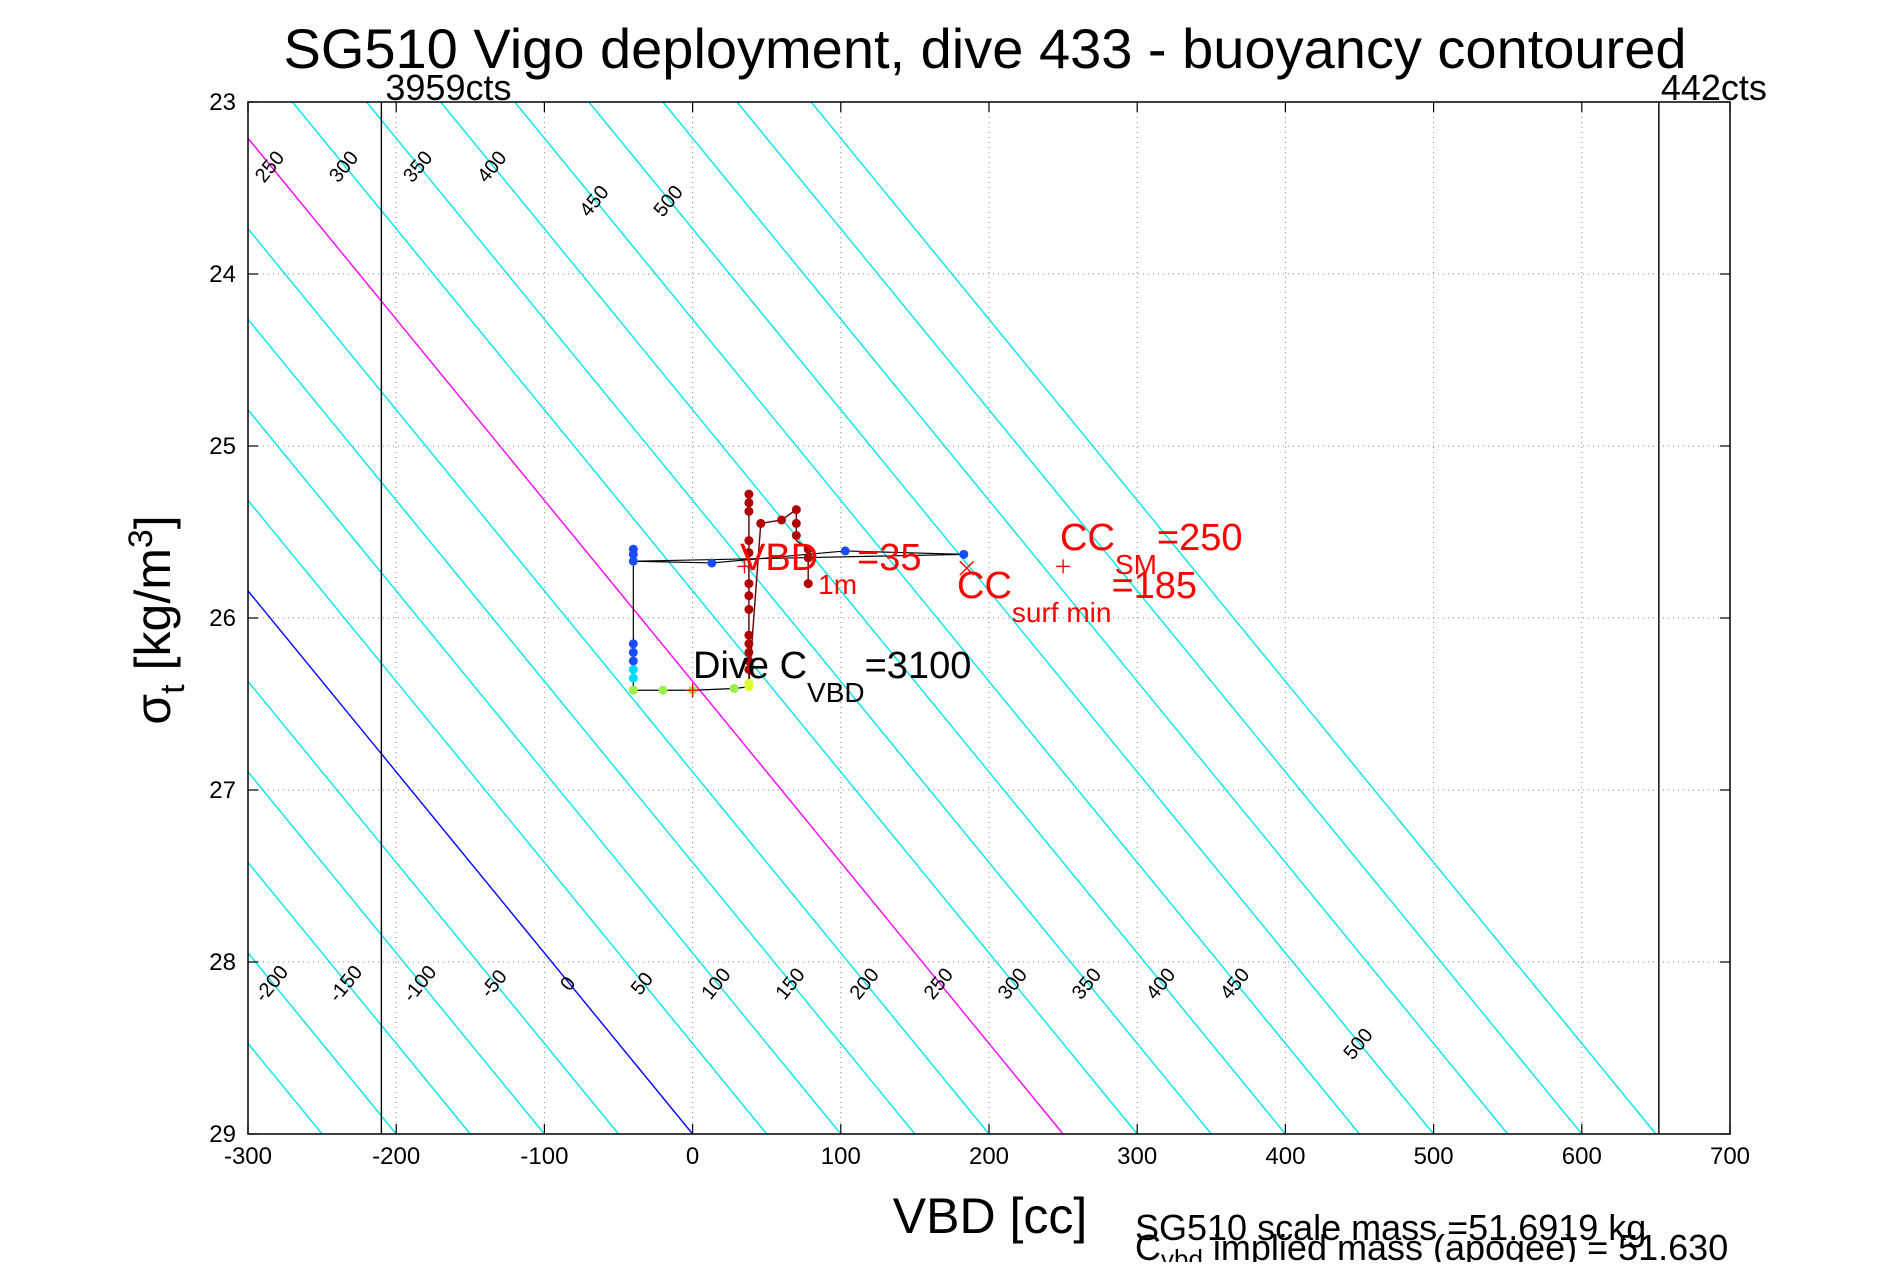  What do you see at coordinates (222, 962) in the screenshot?
I see `y-tick-label: 28` at bounding box center [222, 962].